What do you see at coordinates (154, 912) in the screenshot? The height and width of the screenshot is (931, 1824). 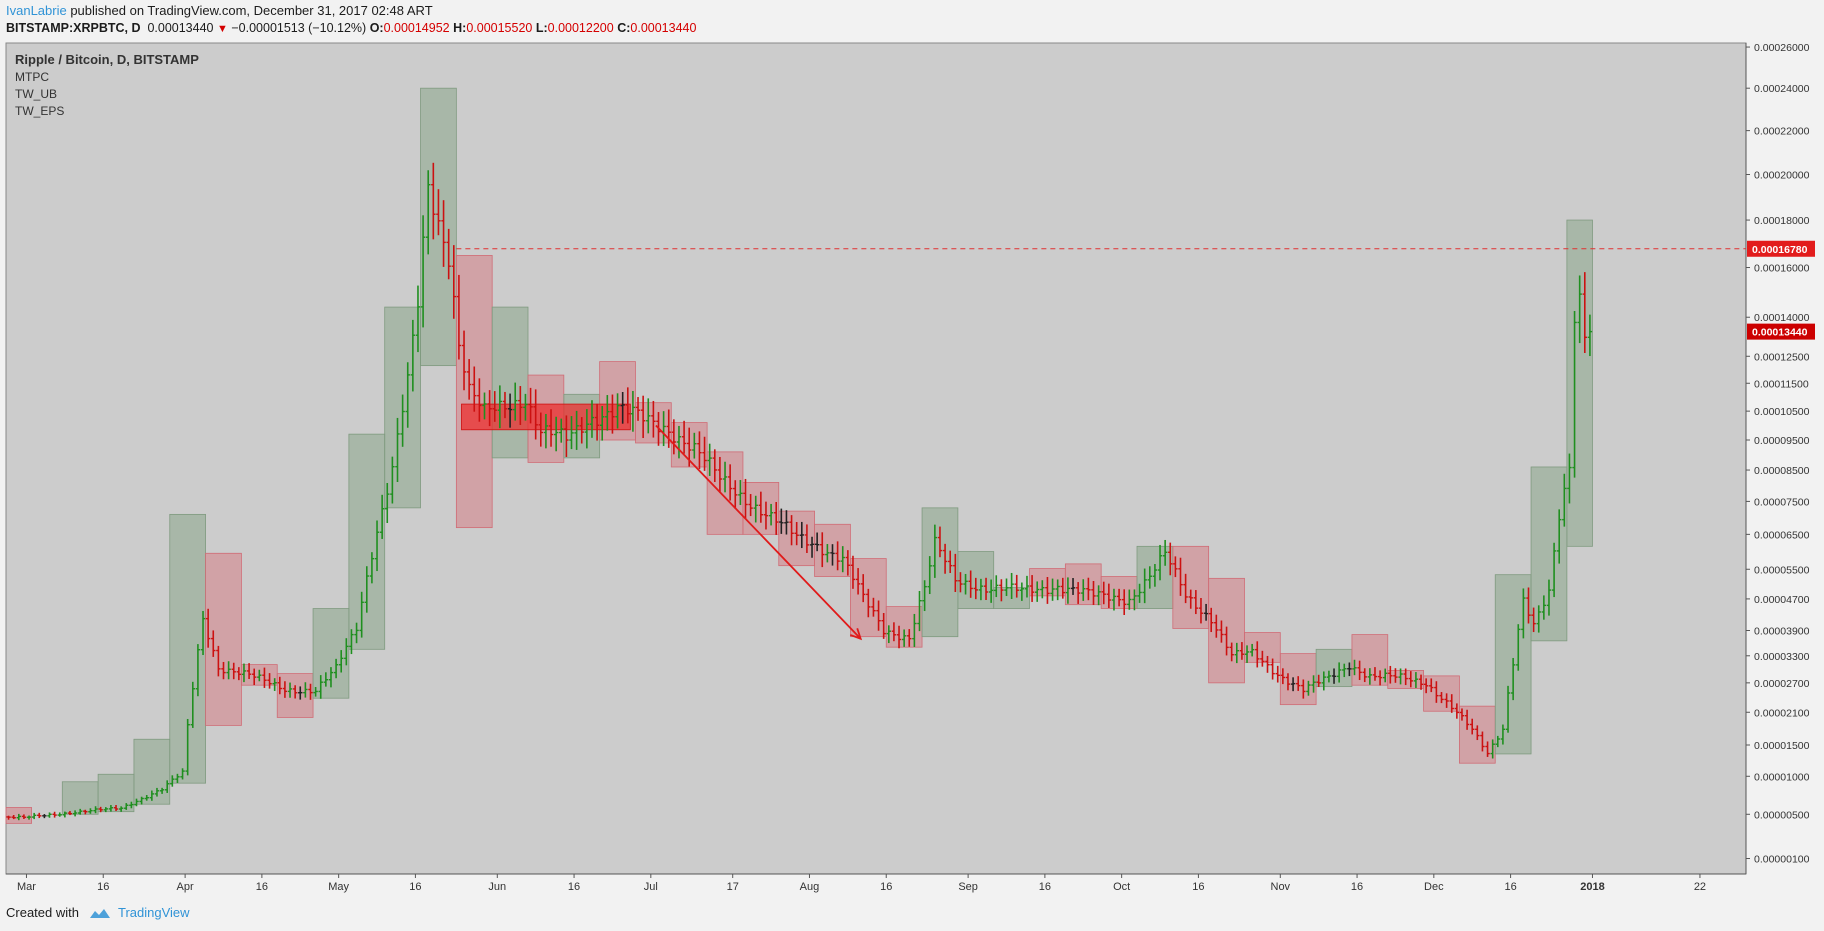 I see `tradingview-link: TradingView` at bounding box center [154, 912].